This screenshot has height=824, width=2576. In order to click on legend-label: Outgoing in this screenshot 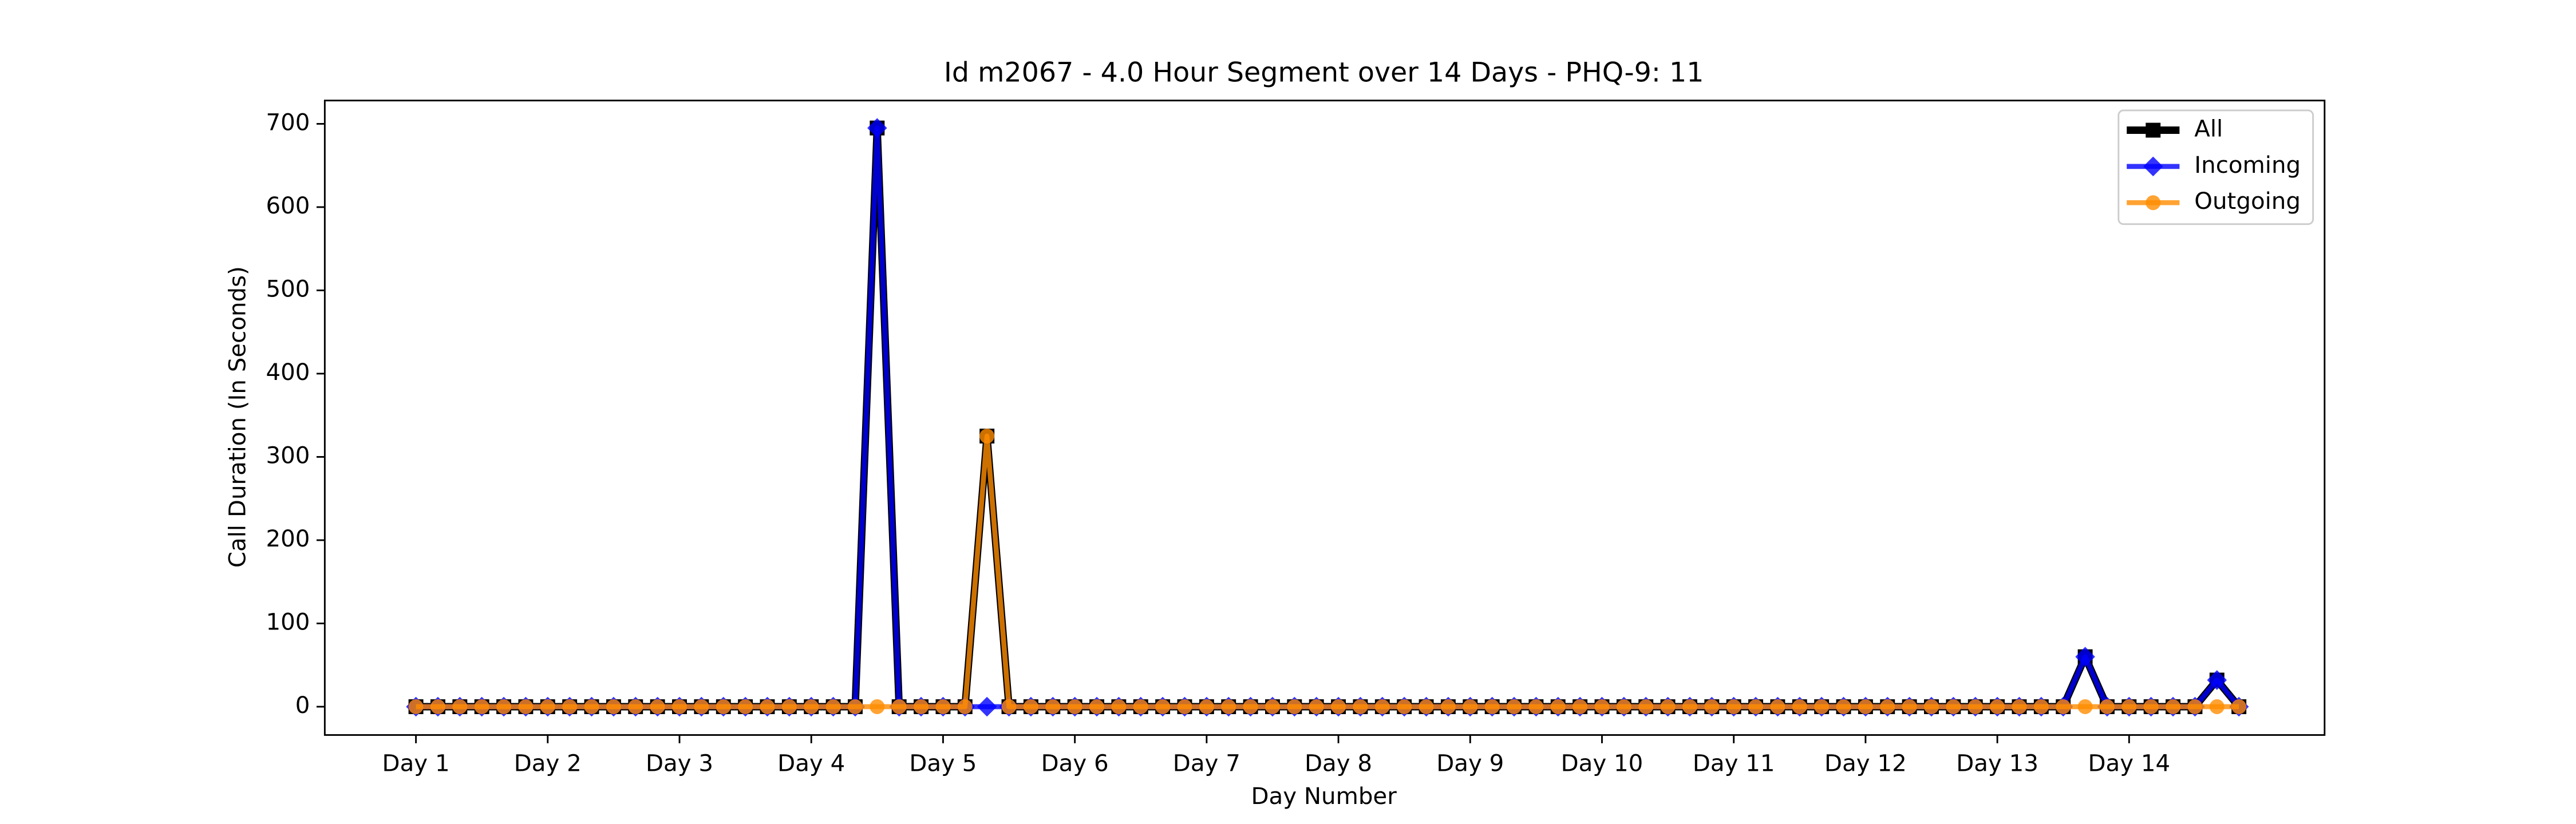, I will do `click(2247, 201)`.